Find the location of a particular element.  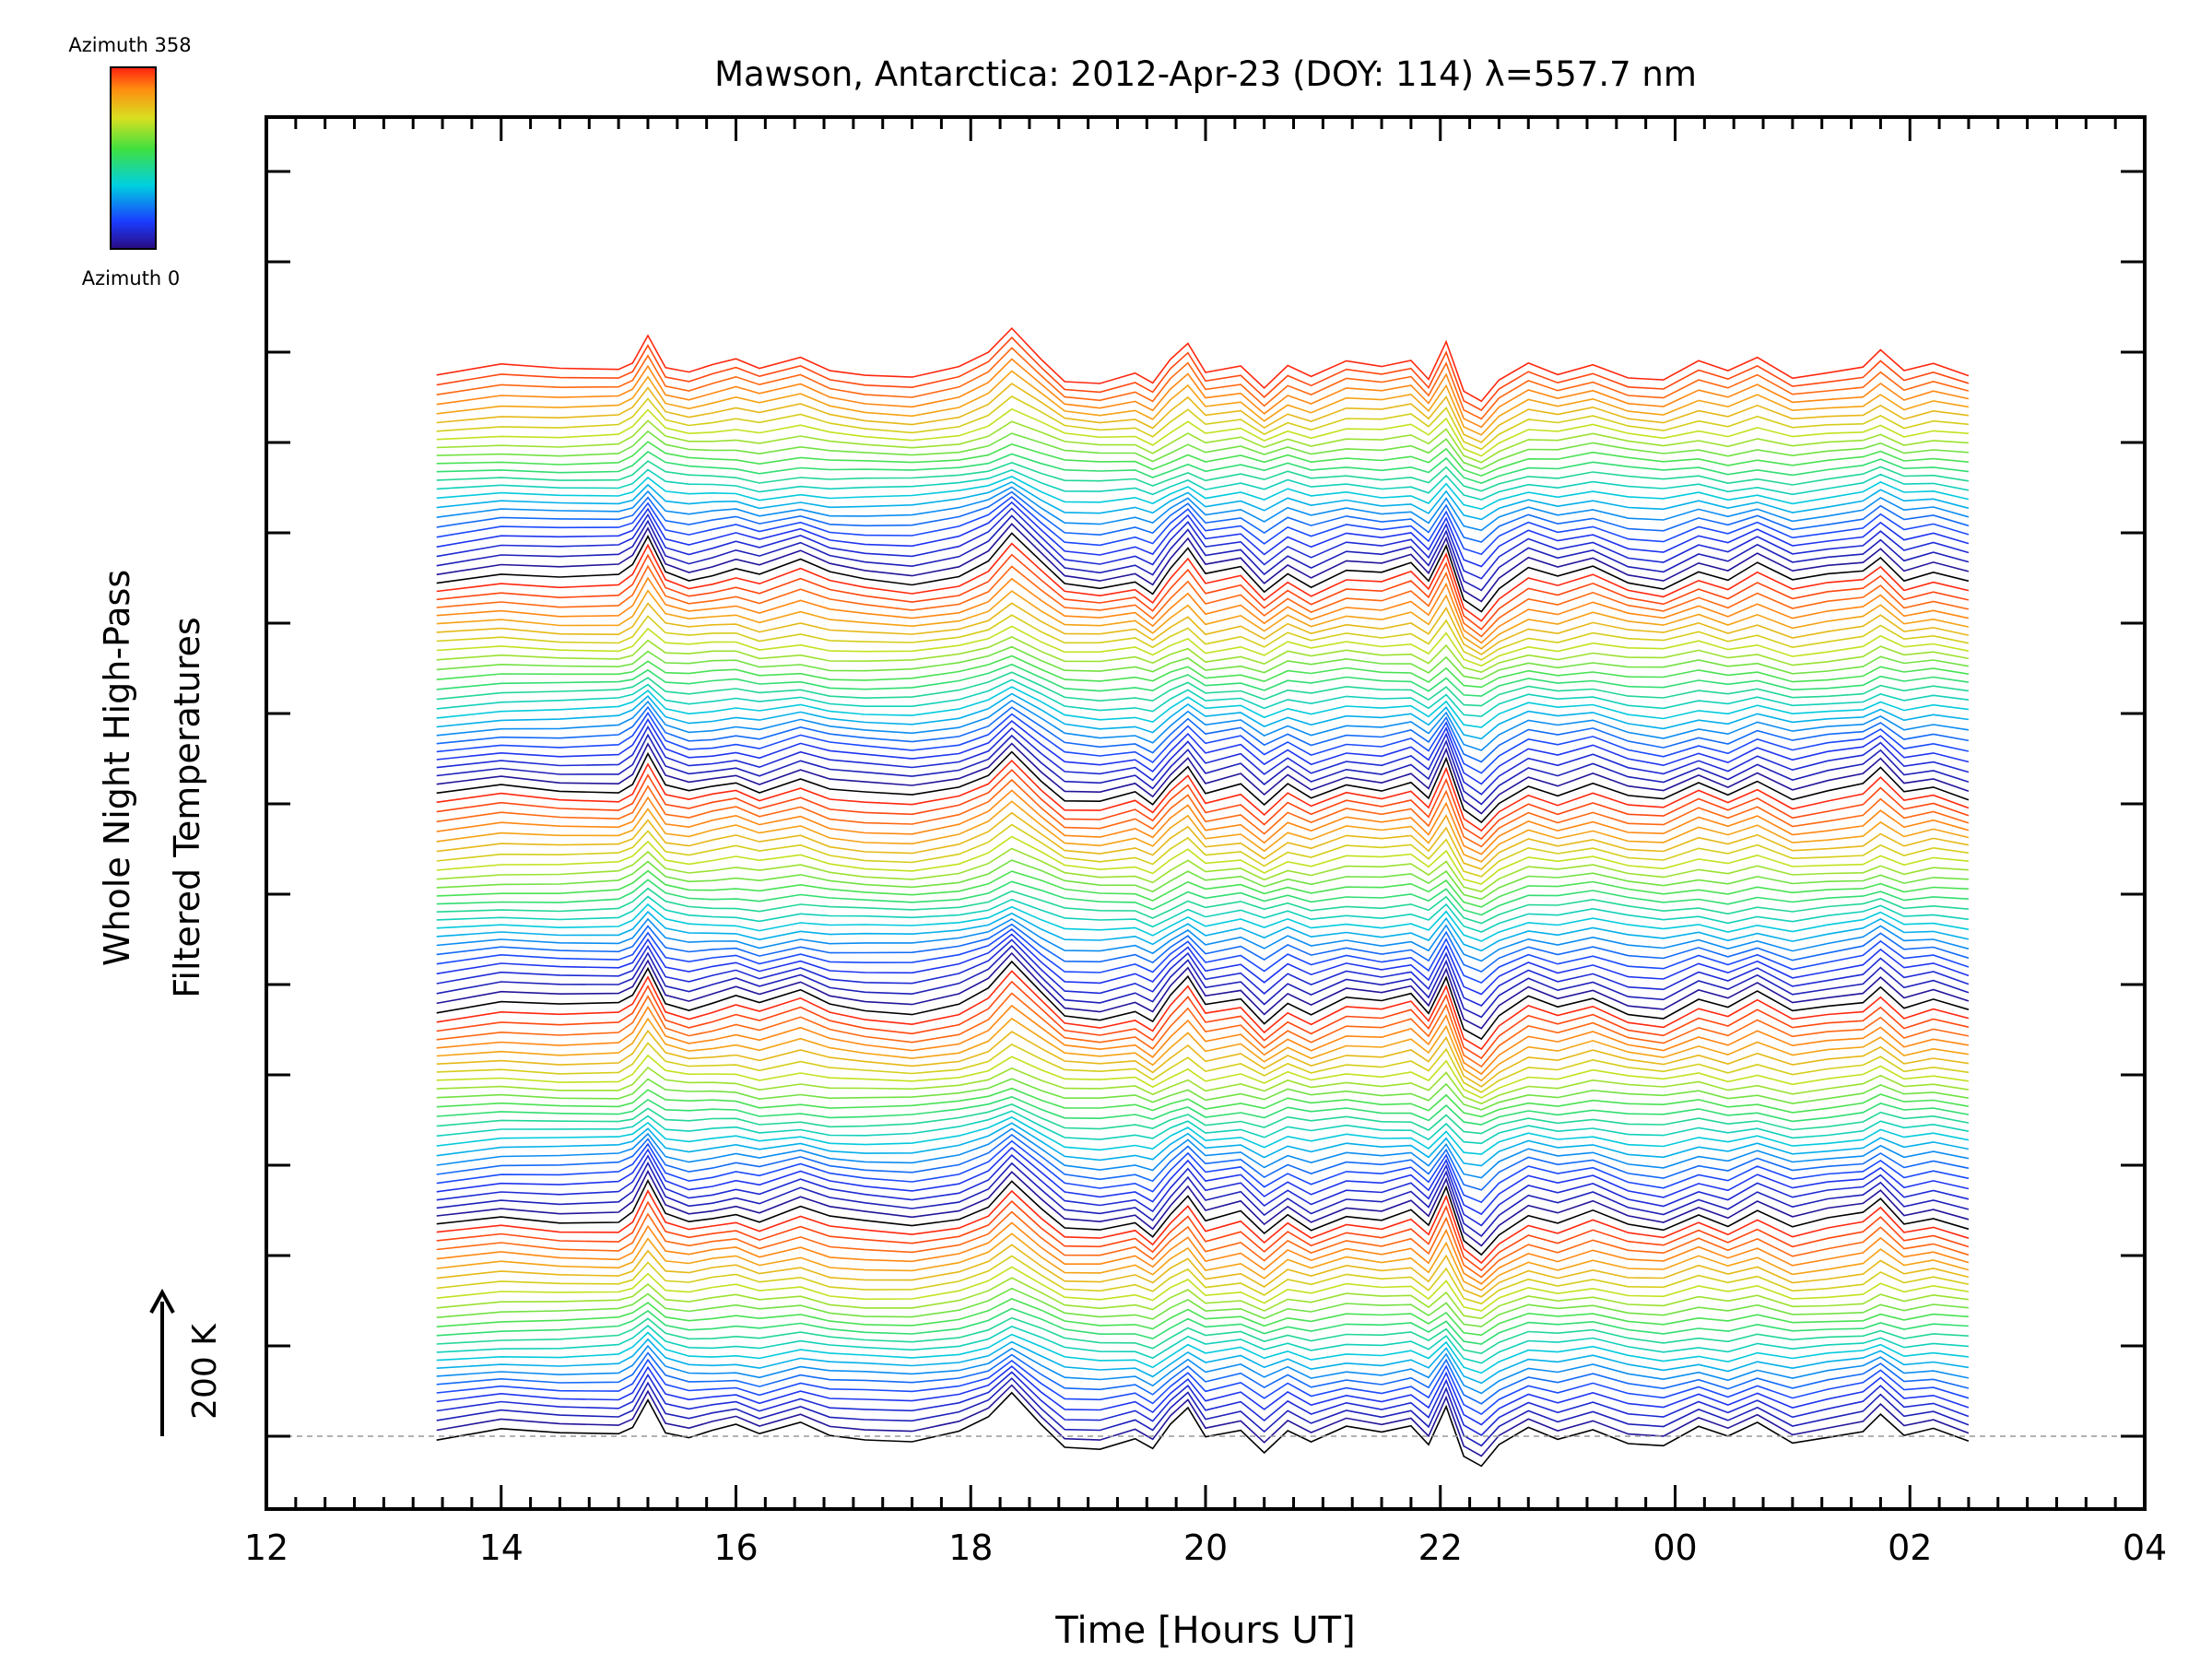

y-axis-label-line1: Whole Night High-Pass is located at coordinates (117, 768).